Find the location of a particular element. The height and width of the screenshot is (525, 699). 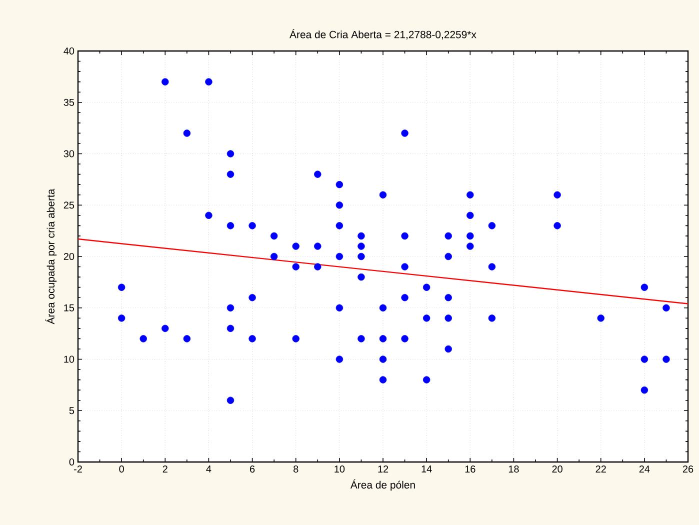

x-tick-label: 6 is located at coordinates (252, 469).